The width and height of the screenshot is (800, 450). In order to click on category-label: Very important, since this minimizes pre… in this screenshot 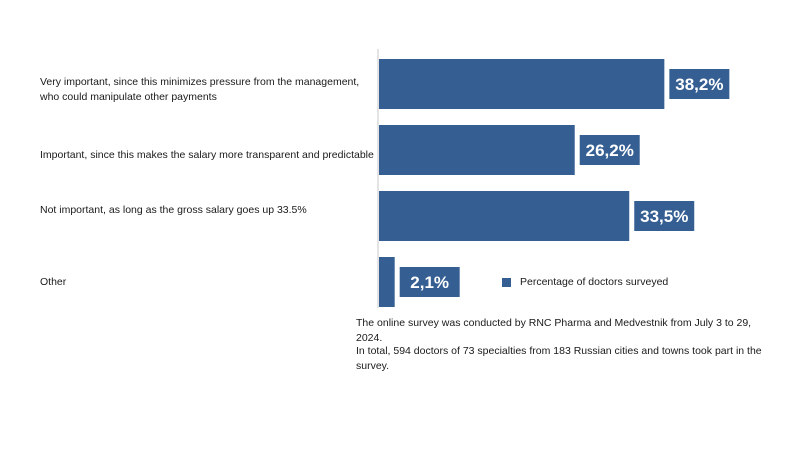, I will do `click(200, 89)`.